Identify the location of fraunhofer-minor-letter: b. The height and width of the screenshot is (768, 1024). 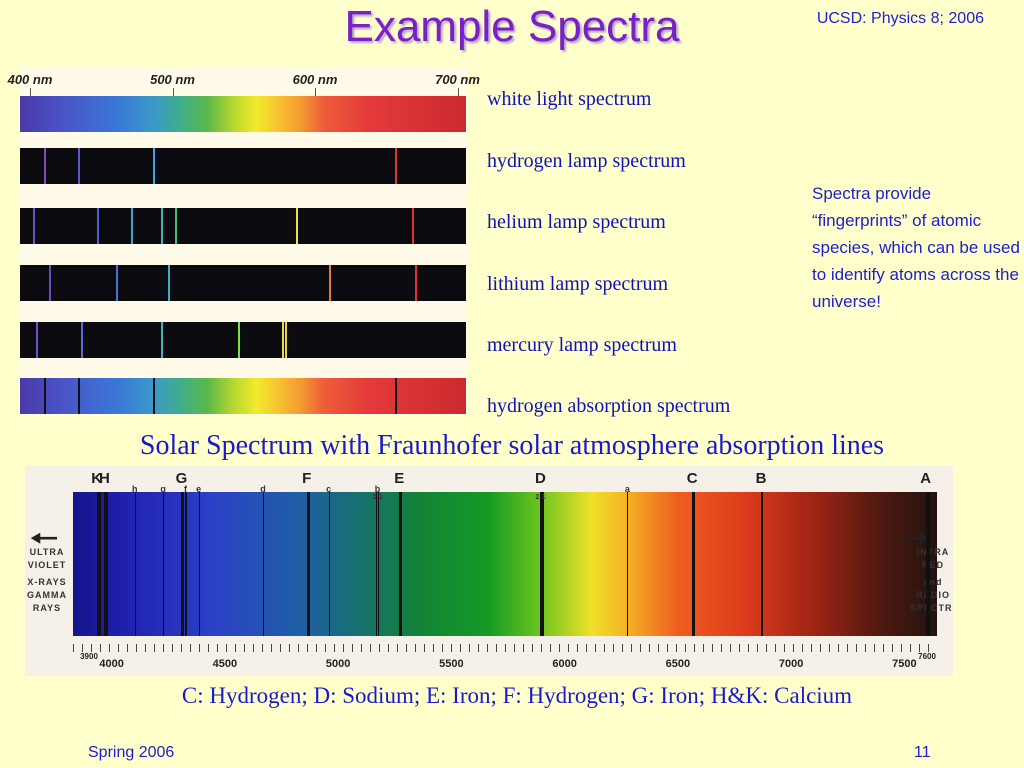
(377, 489).